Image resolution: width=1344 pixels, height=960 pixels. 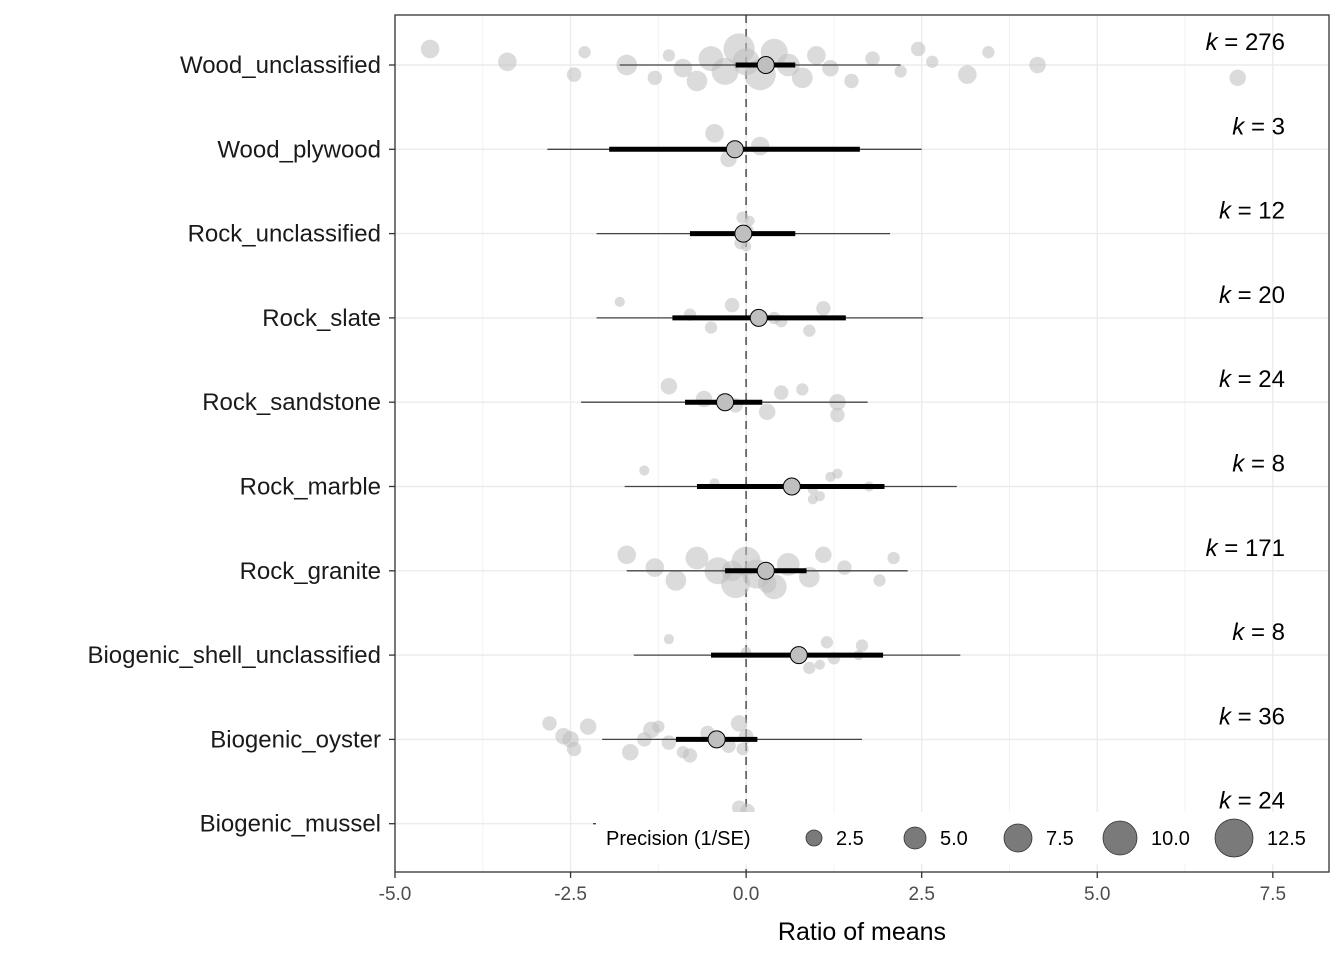 I want to click on k-label: k = 8, so click(x=1258, y=464).